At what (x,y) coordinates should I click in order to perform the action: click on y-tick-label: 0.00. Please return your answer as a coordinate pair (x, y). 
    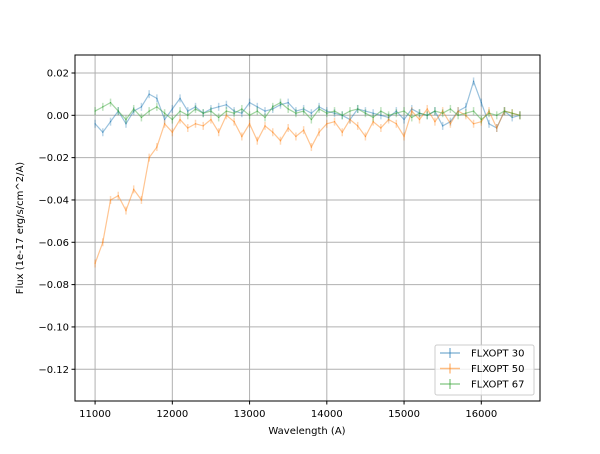
    Looking at the image, I should click on (58, 116).